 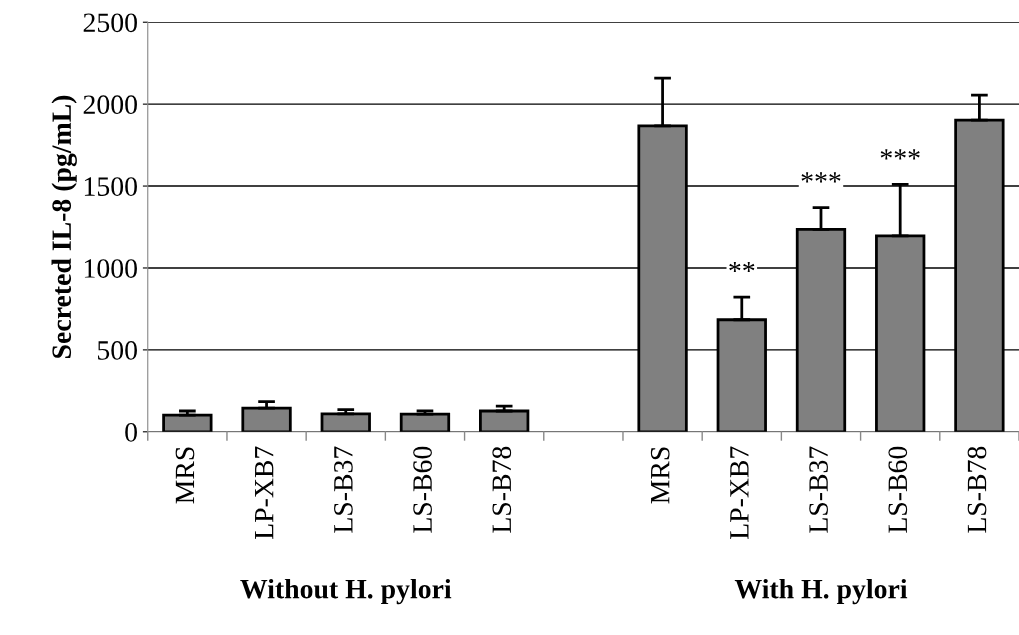 I want to click on text: With H. pylori, so click(x=821, y=591).